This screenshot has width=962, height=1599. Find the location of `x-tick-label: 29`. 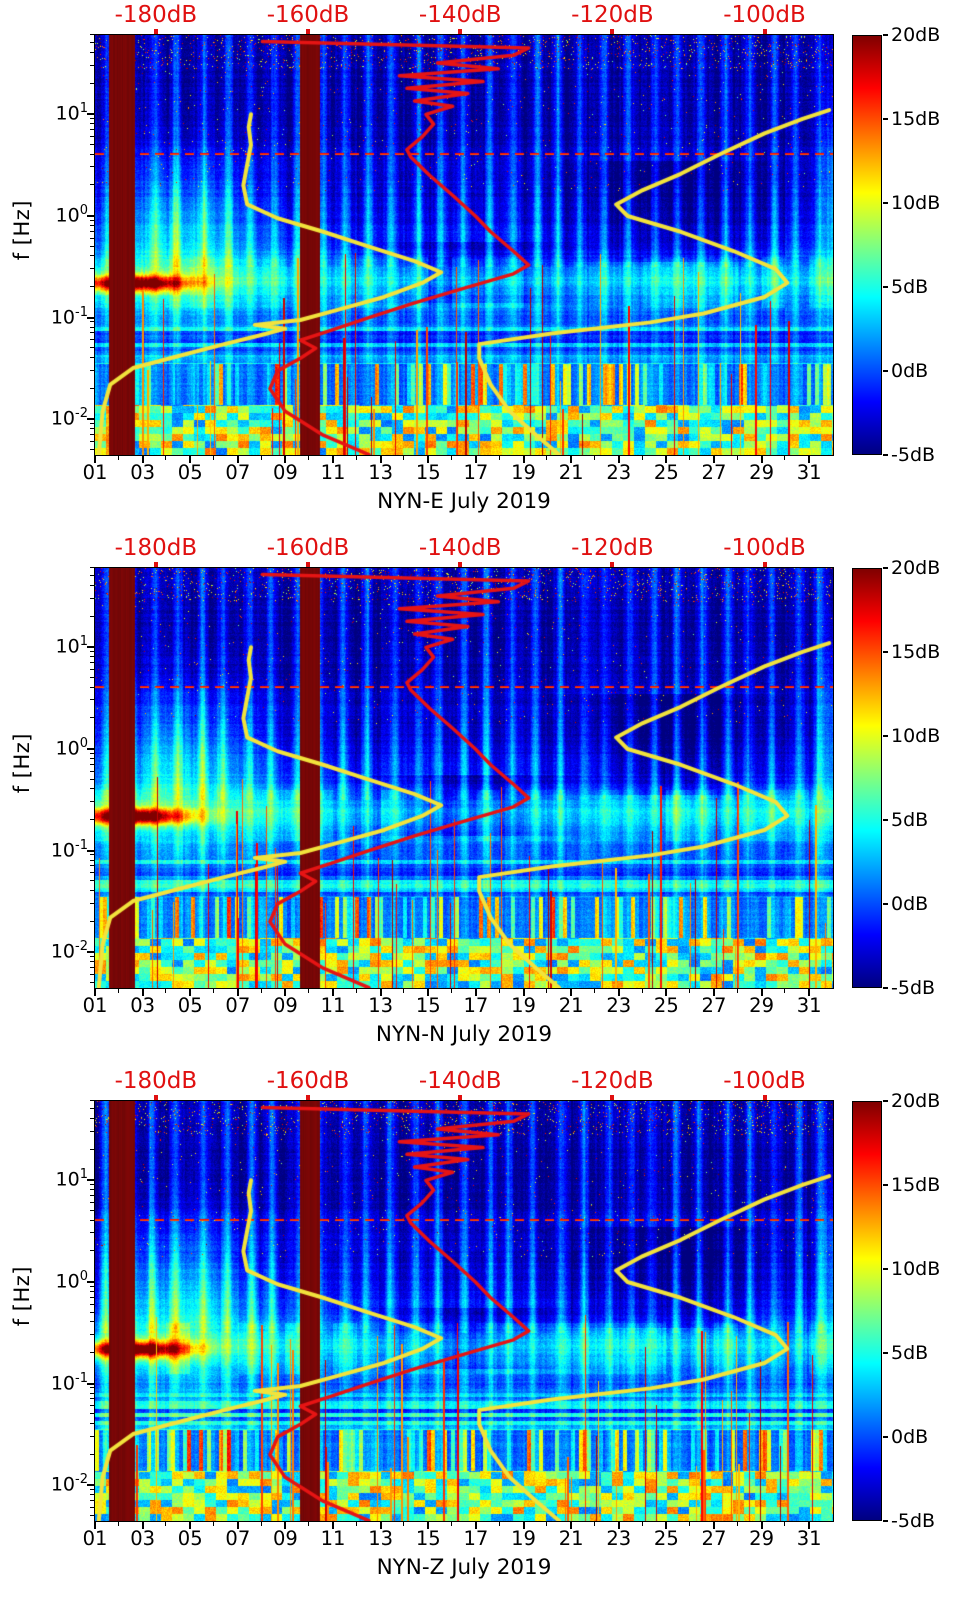

x-tick-label: 29 is located at coordinates (761, 472).